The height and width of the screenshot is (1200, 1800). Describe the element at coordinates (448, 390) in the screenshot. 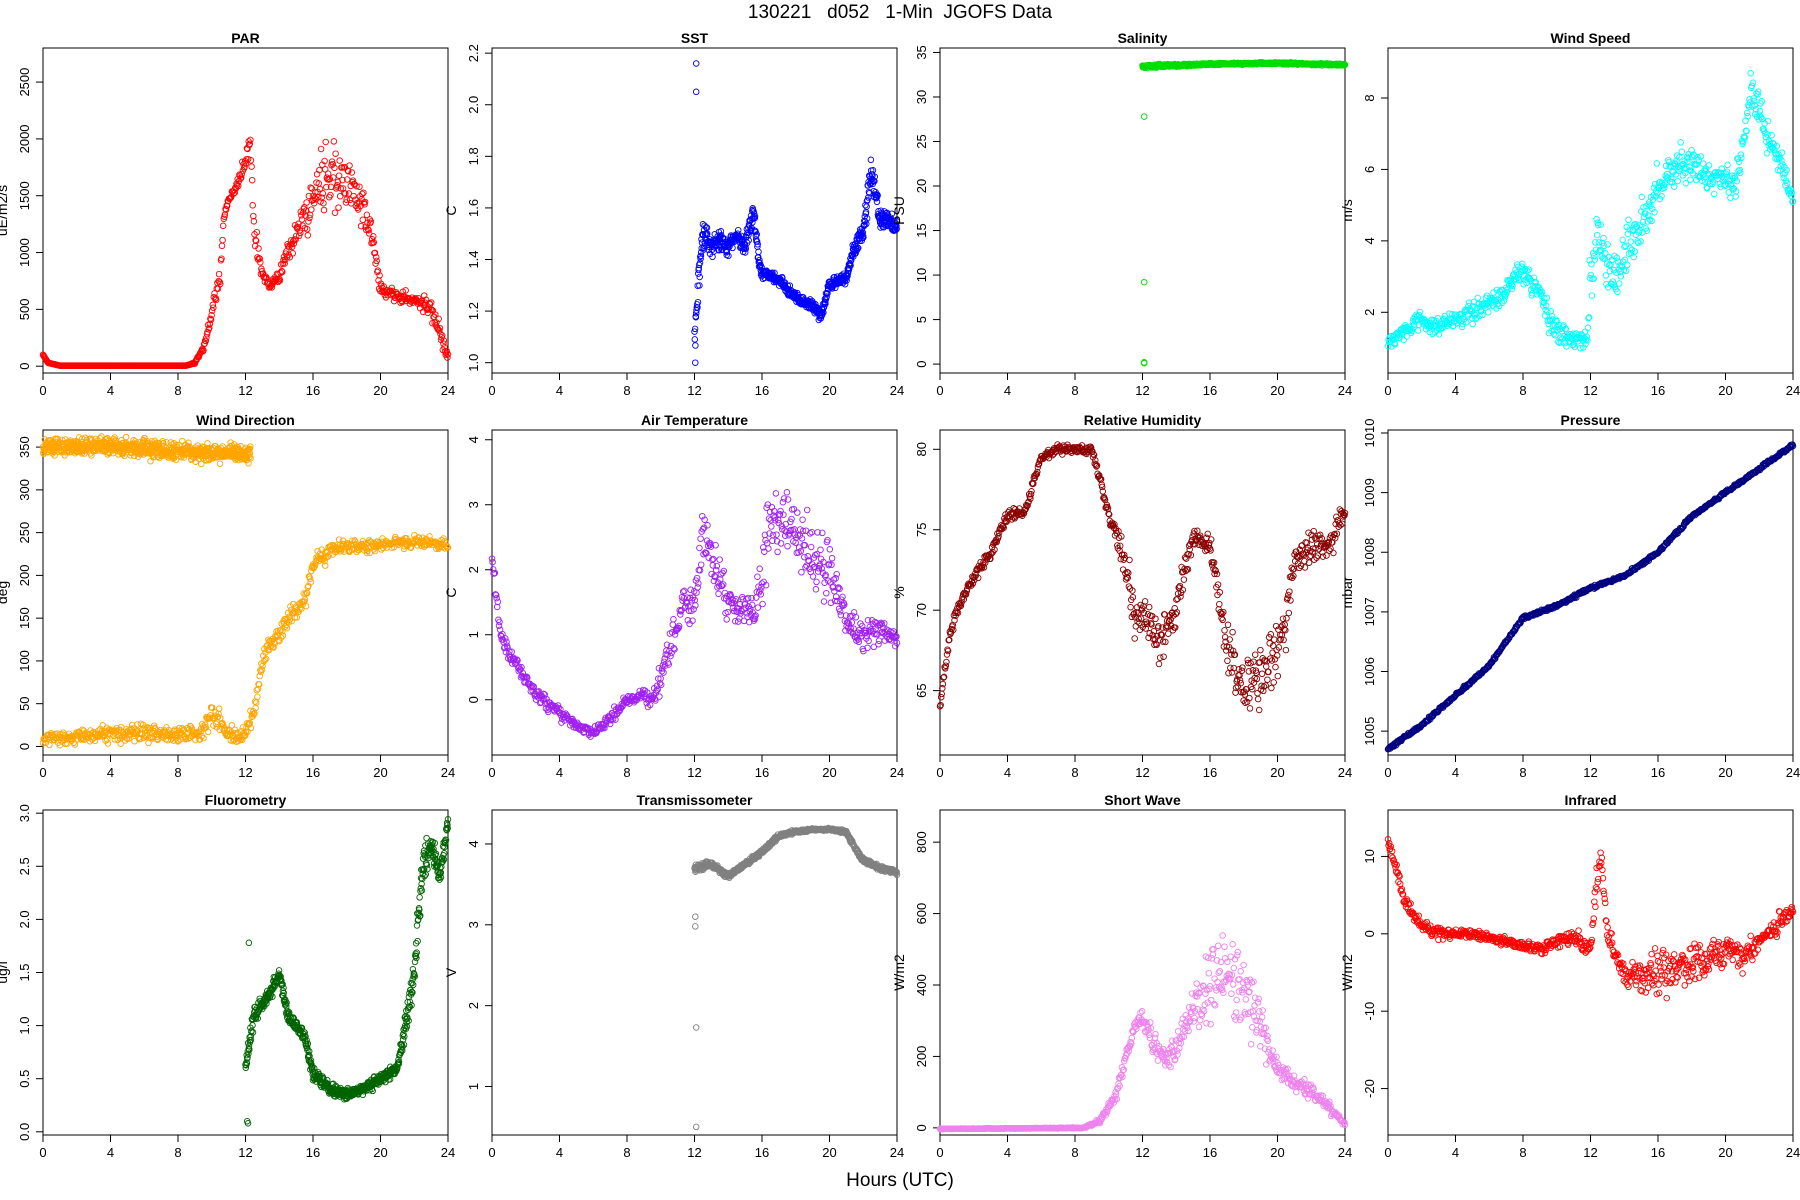

I see `x-tick-label: 24` at that location.